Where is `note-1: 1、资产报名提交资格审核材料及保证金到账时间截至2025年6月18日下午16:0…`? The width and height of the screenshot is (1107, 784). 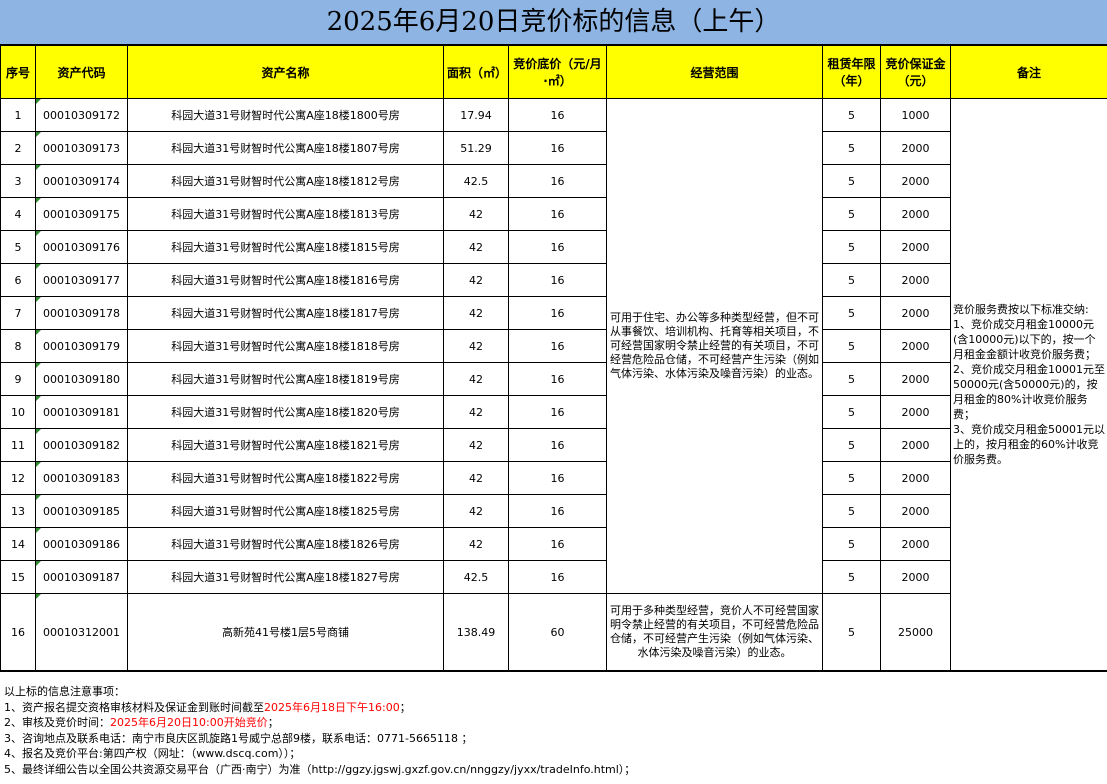
note-1: 1、资产报名提交资格审核材料及保证金到账时间截至2025年6月18日下午16:0… is located at coordinates (553, 708).